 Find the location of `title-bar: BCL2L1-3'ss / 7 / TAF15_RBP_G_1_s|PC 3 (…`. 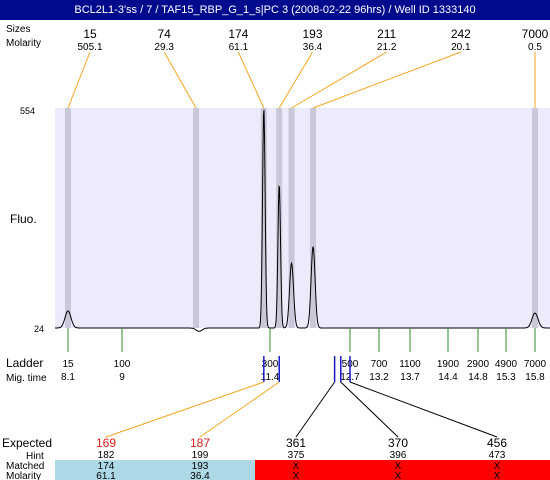

title-bar: BCL2L1-3'ss / 7 / TAF15_RBP_G_1_s|PC 3 (… is located at coordinates (275, 10).